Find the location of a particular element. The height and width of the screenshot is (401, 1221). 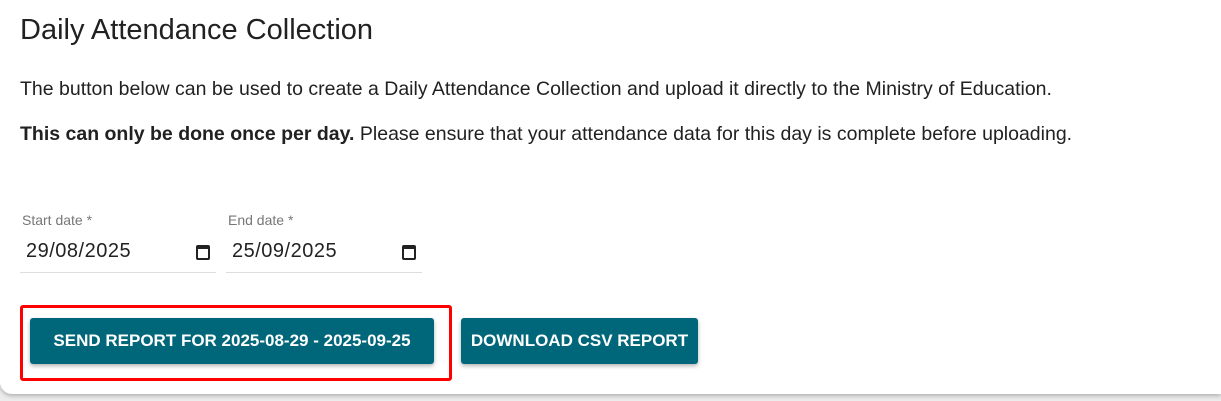

warning-bold: This can only be done once per day. is located at coordinates (187, 134).